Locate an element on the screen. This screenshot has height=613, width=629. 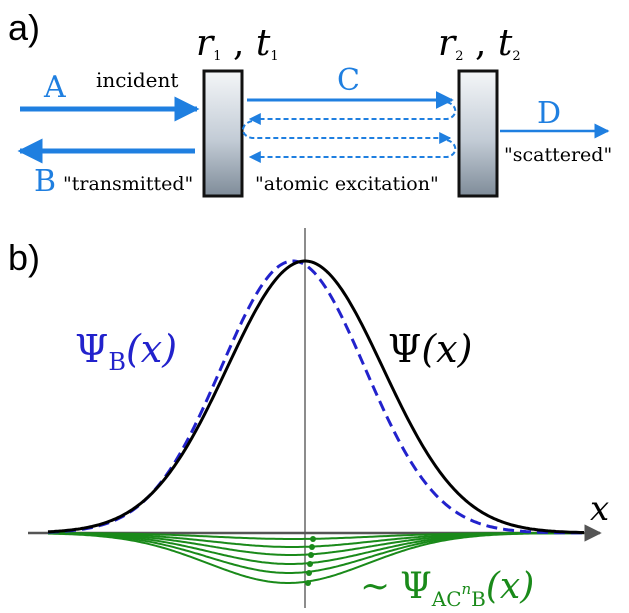
green-curves is located at coordinates (315, 558).